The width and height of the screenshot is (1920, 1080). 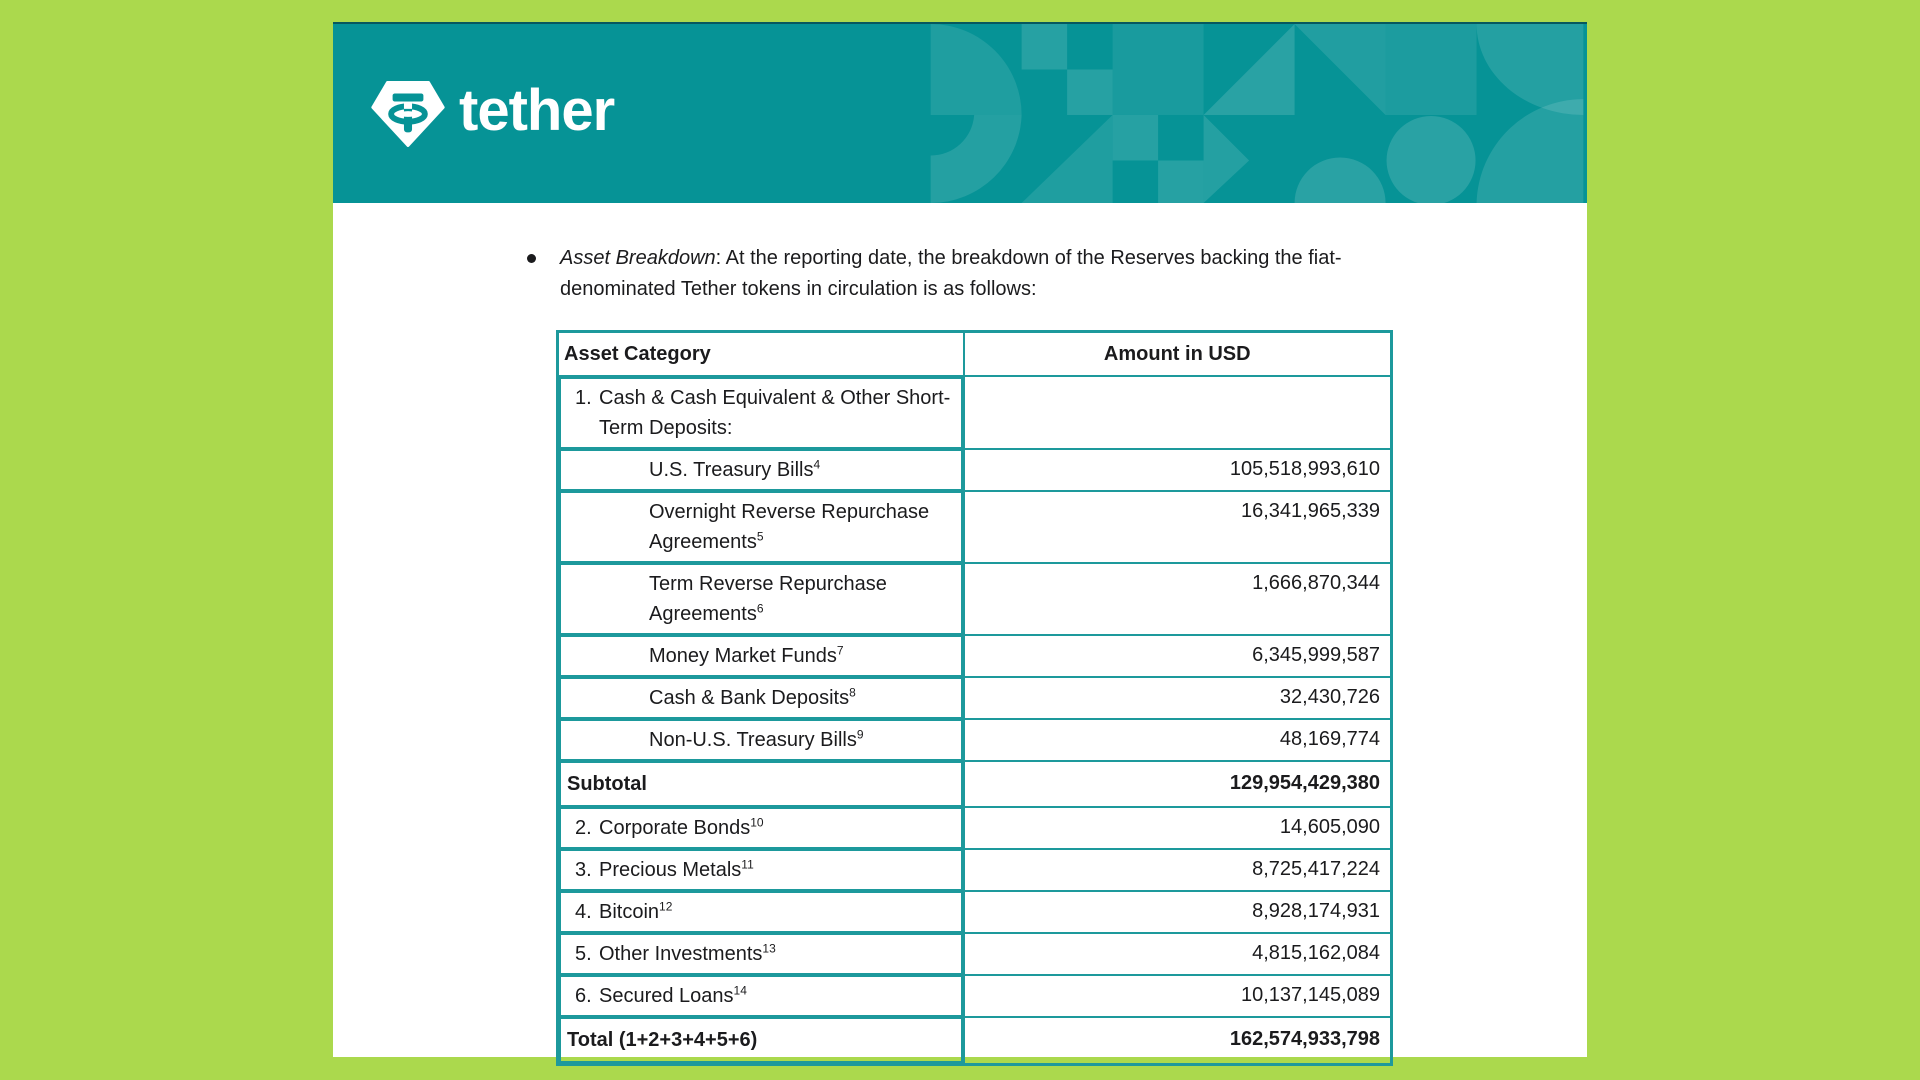 What do you see at coordinates (747, 864) in the screenshot?
I see `footnote-reference: 11` at bounding box center [747, 864].